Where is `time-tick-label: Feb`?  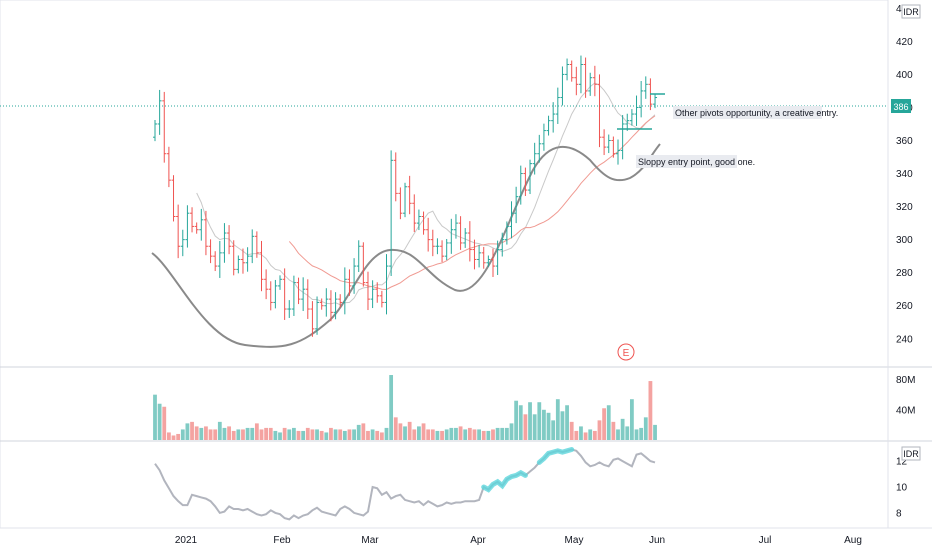 time-tick-label: Feb is located at coordinates (282, 540).